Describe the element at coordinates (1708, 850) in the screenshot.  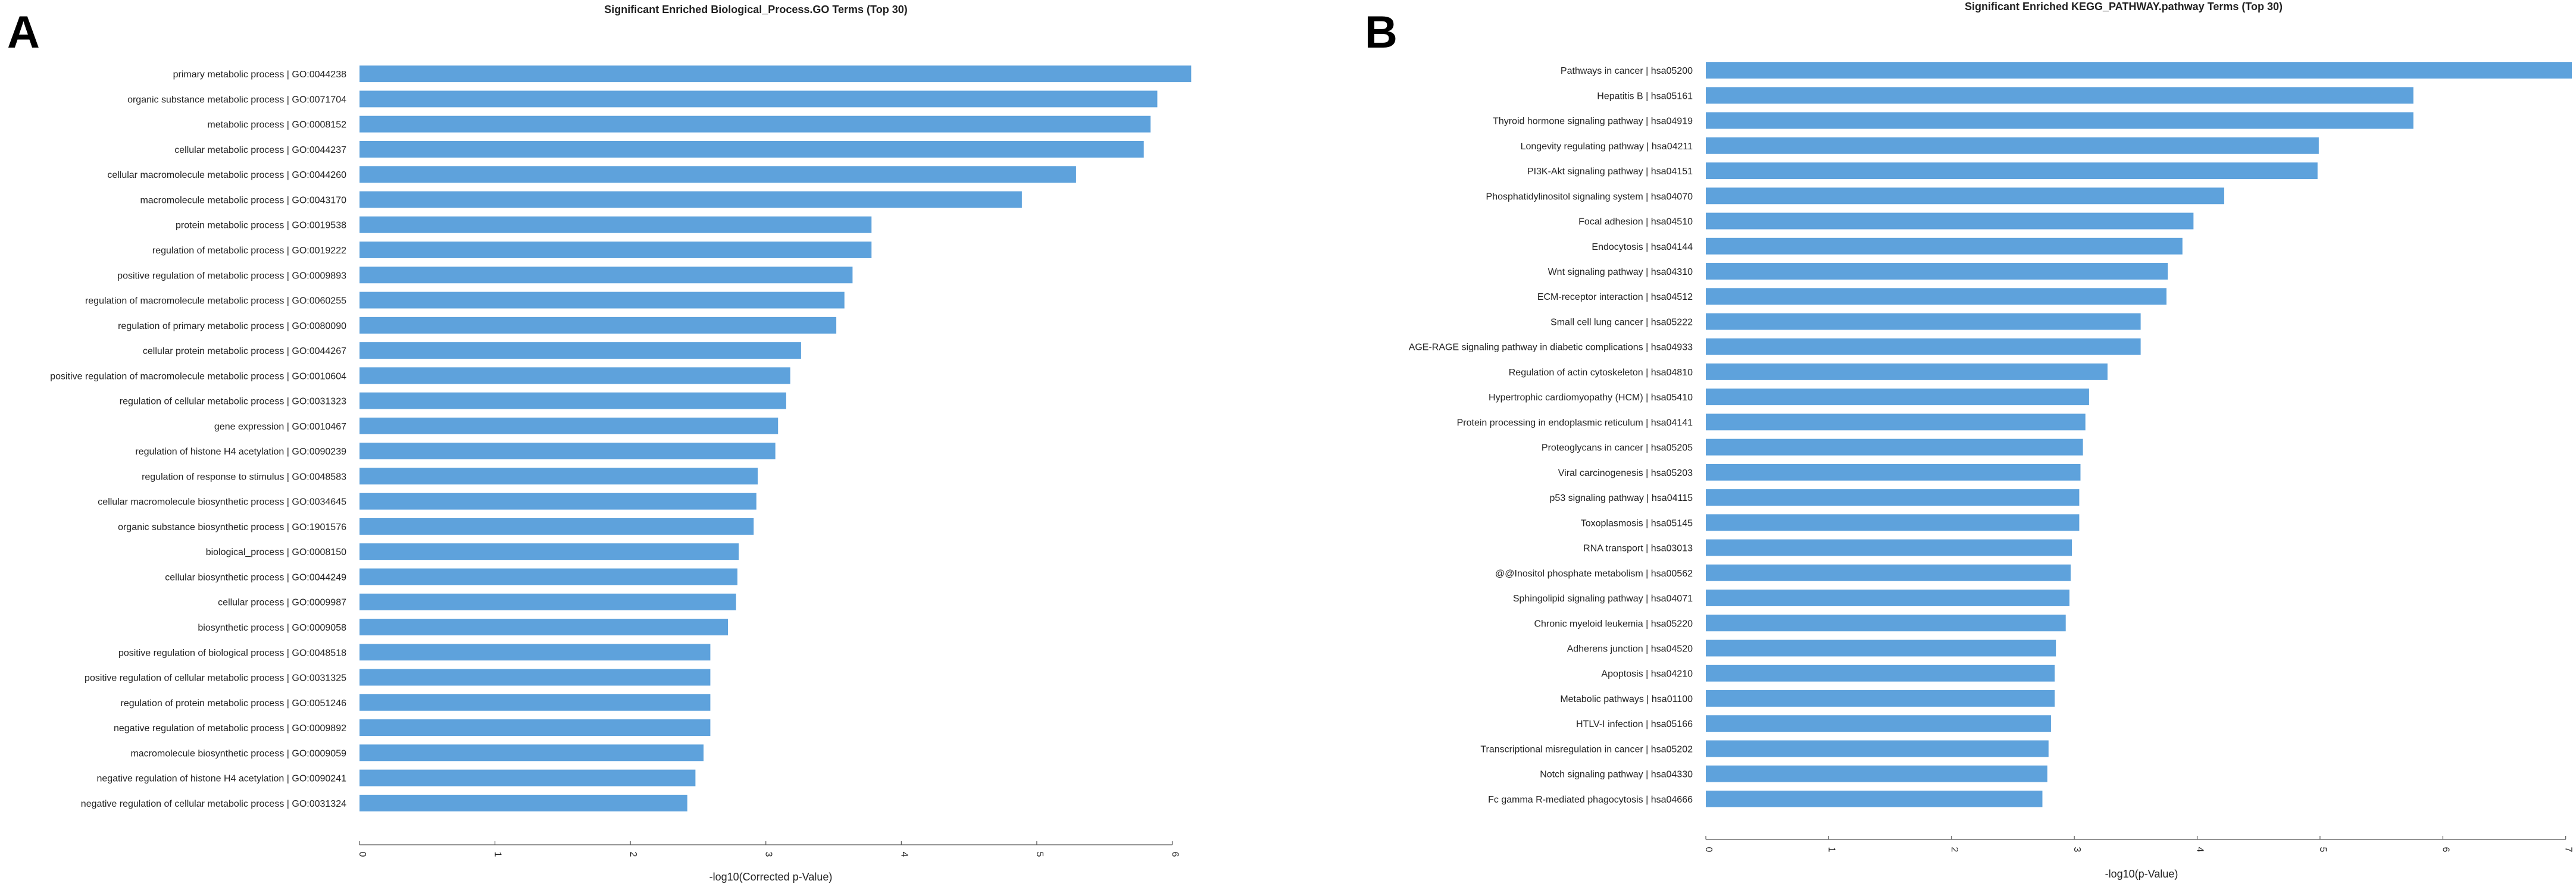
I see `panel-b-x-tick-label: 0` at that location.